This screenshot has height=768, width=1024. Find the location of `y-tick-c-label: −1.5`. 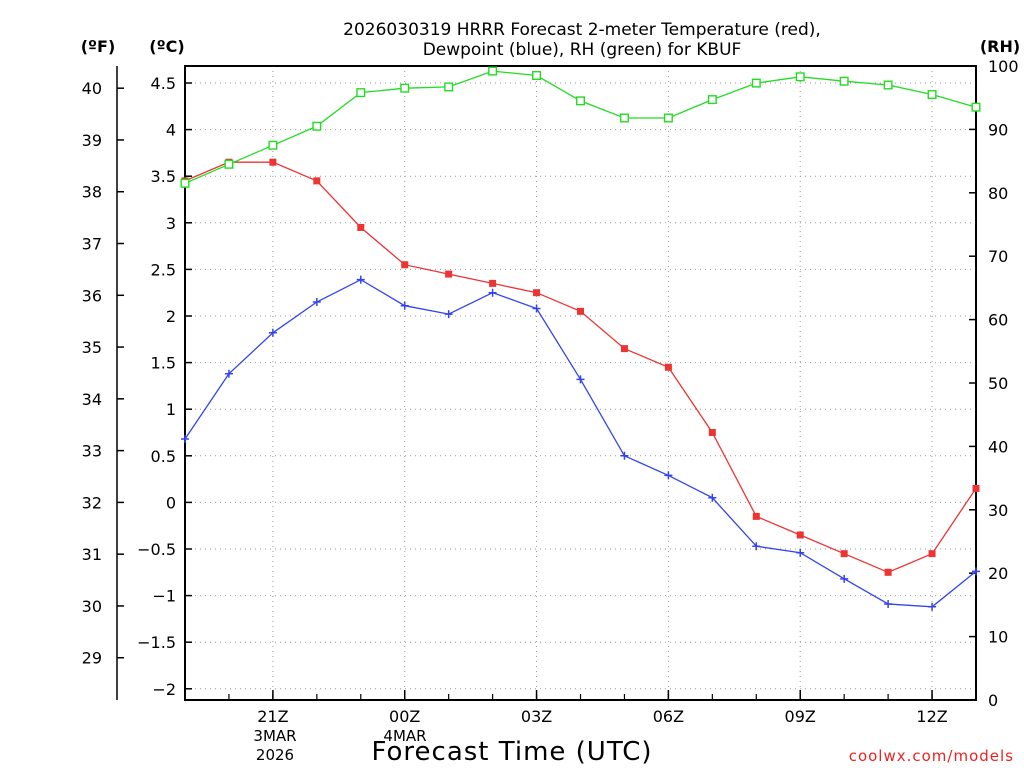

y-tick-c-label: −1.5 is located at coordinates (156, 642).